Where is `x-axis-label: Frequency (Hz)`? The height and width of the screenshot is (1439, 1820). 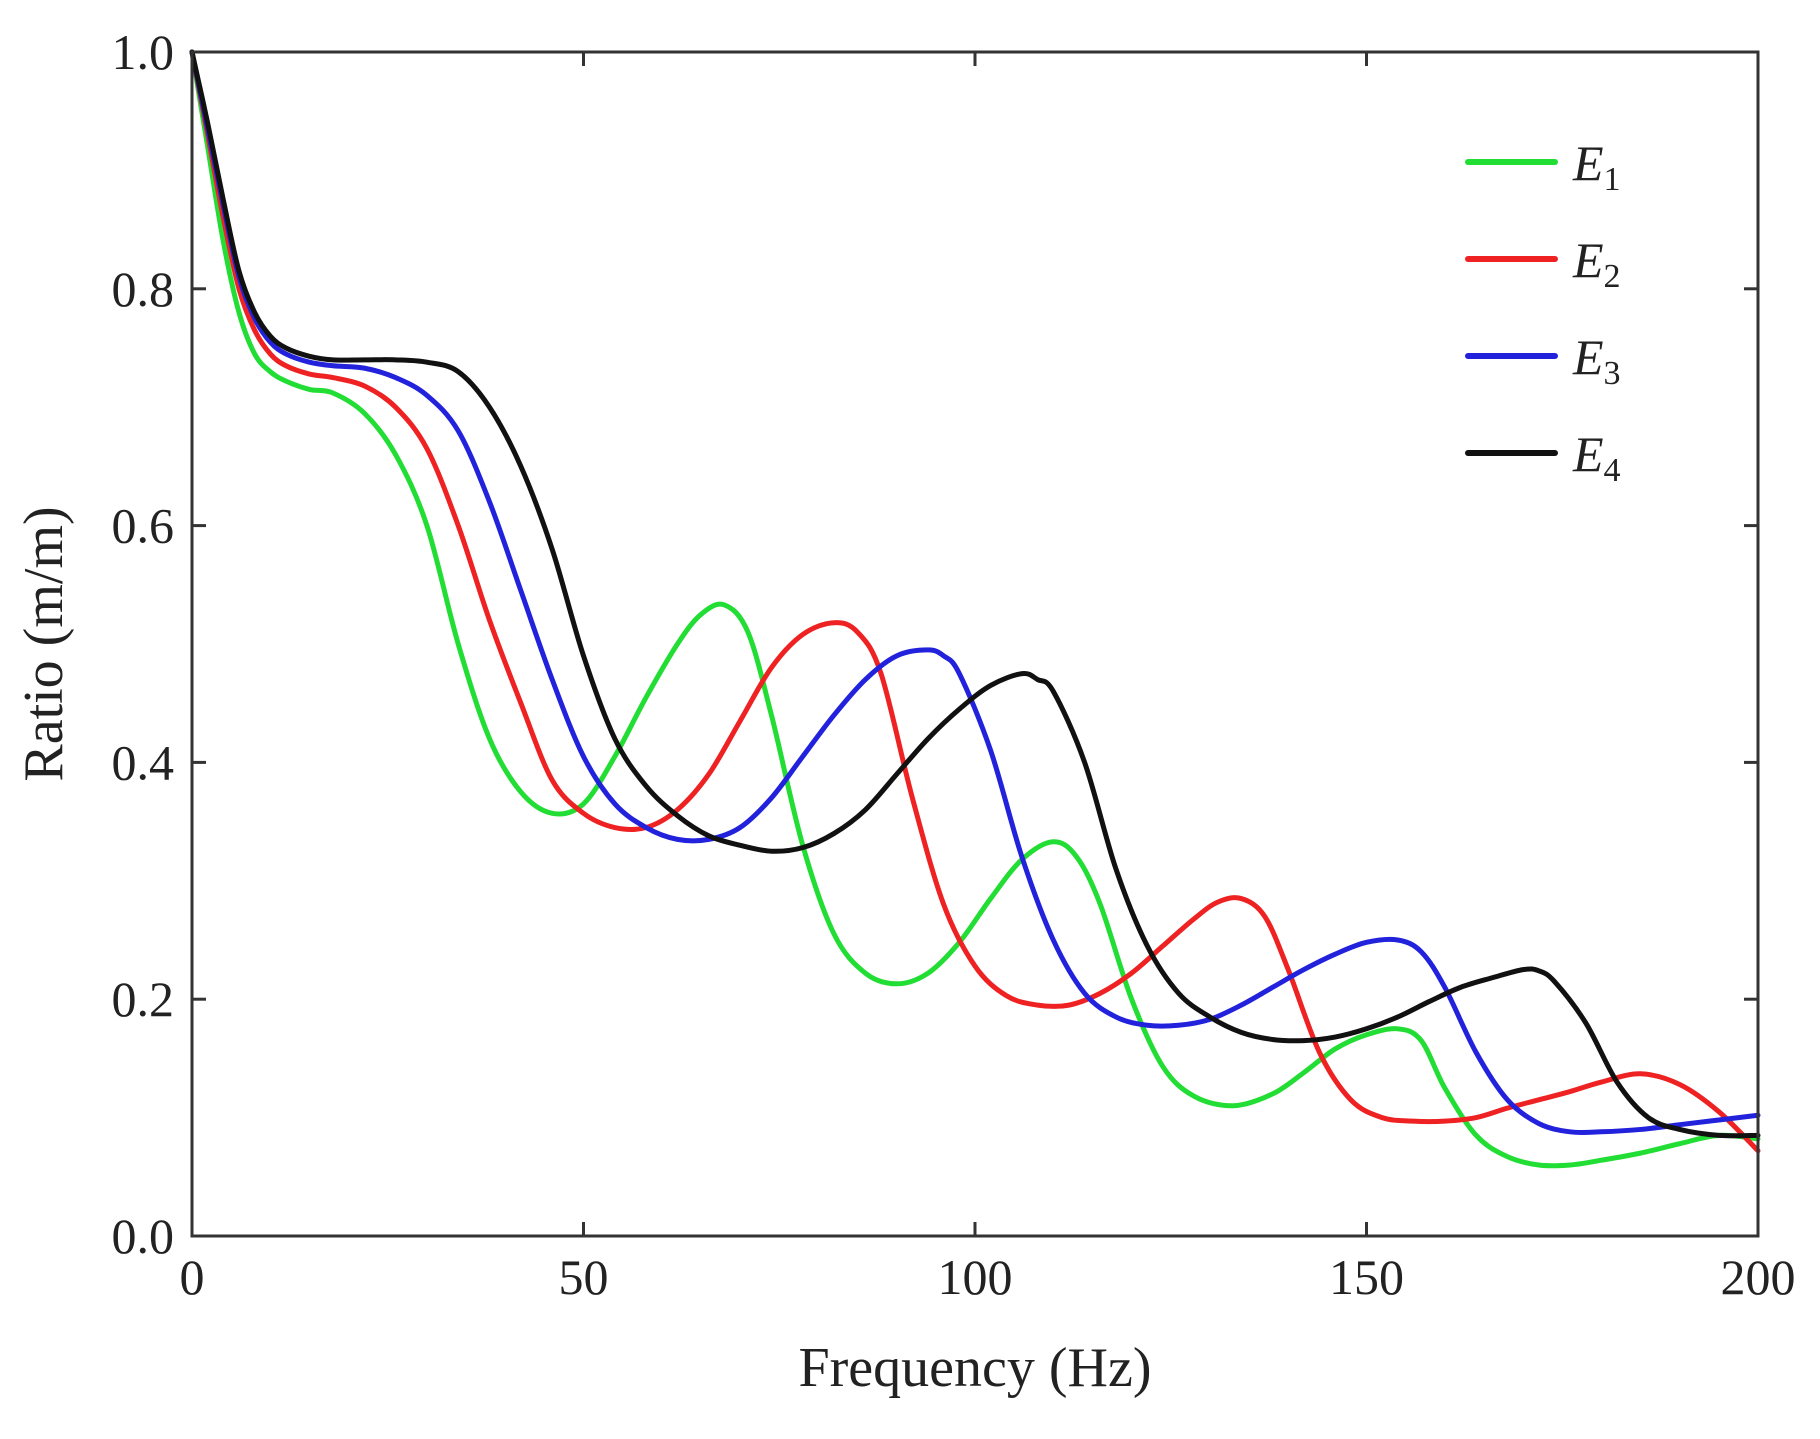
x-axis-label: Frequency (Hz) is located at coordinates (975, 1368).